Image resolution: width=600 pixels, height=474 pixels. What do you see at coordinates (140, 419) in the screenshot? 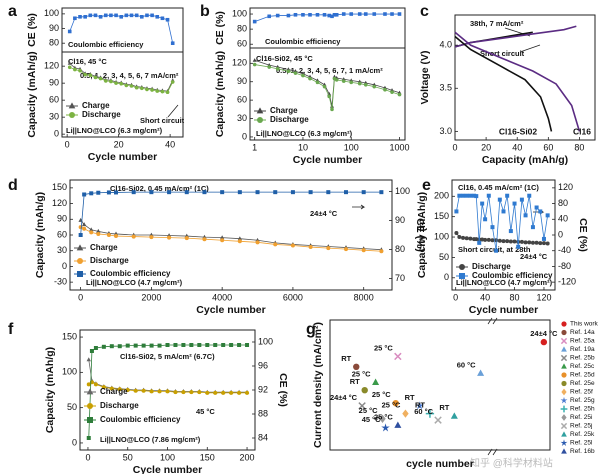
I see `legend-label: Coulombic efficiency` at bounding box center [140, 419].